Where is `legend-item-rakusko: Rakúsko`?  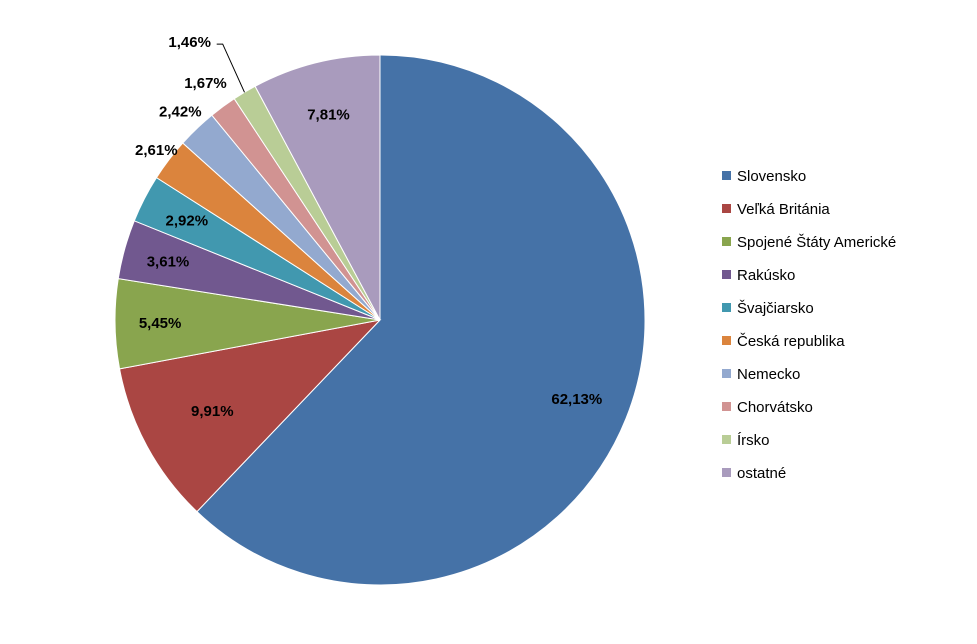 legend-item-rakusko: Rakúsko is located at coordinates (758, 275).